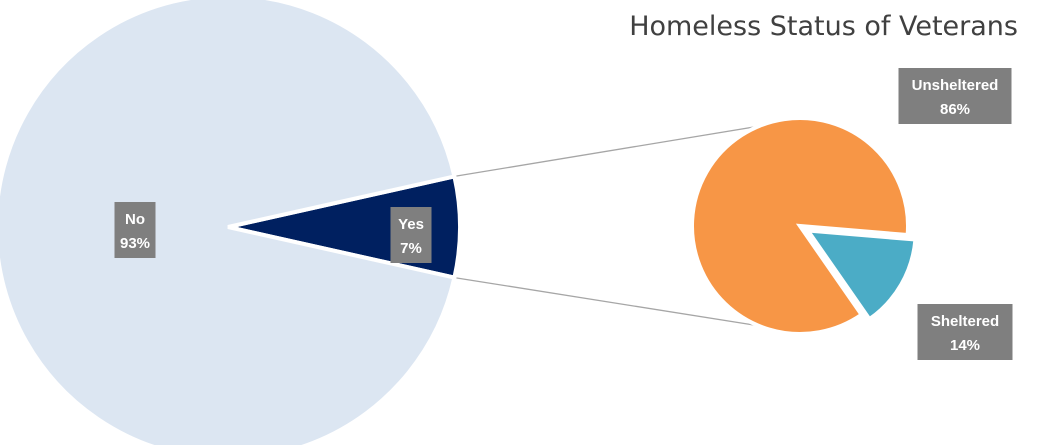 The height and width of the screenshot is (445, 1042). I want to click on connector-lines, so click(607, 226).